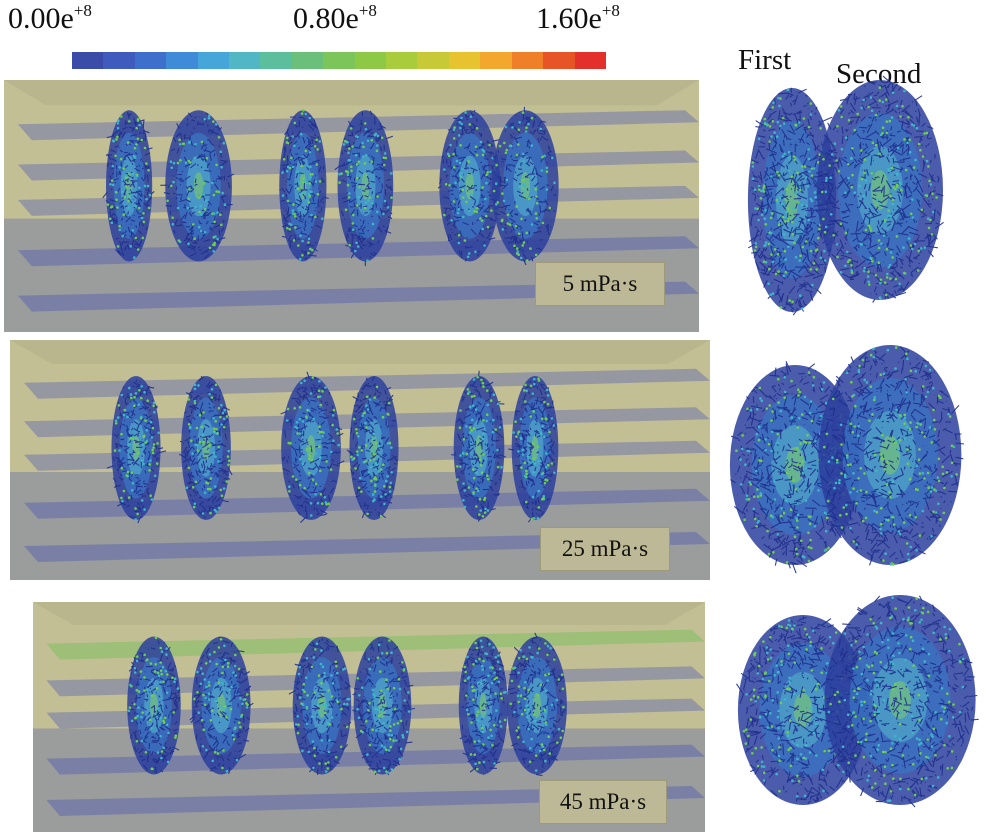  What do you see at coordinates (41, 18) in the screenshot?
I see `scale-min-text: 0.00e` at bounding box center [41, 18].